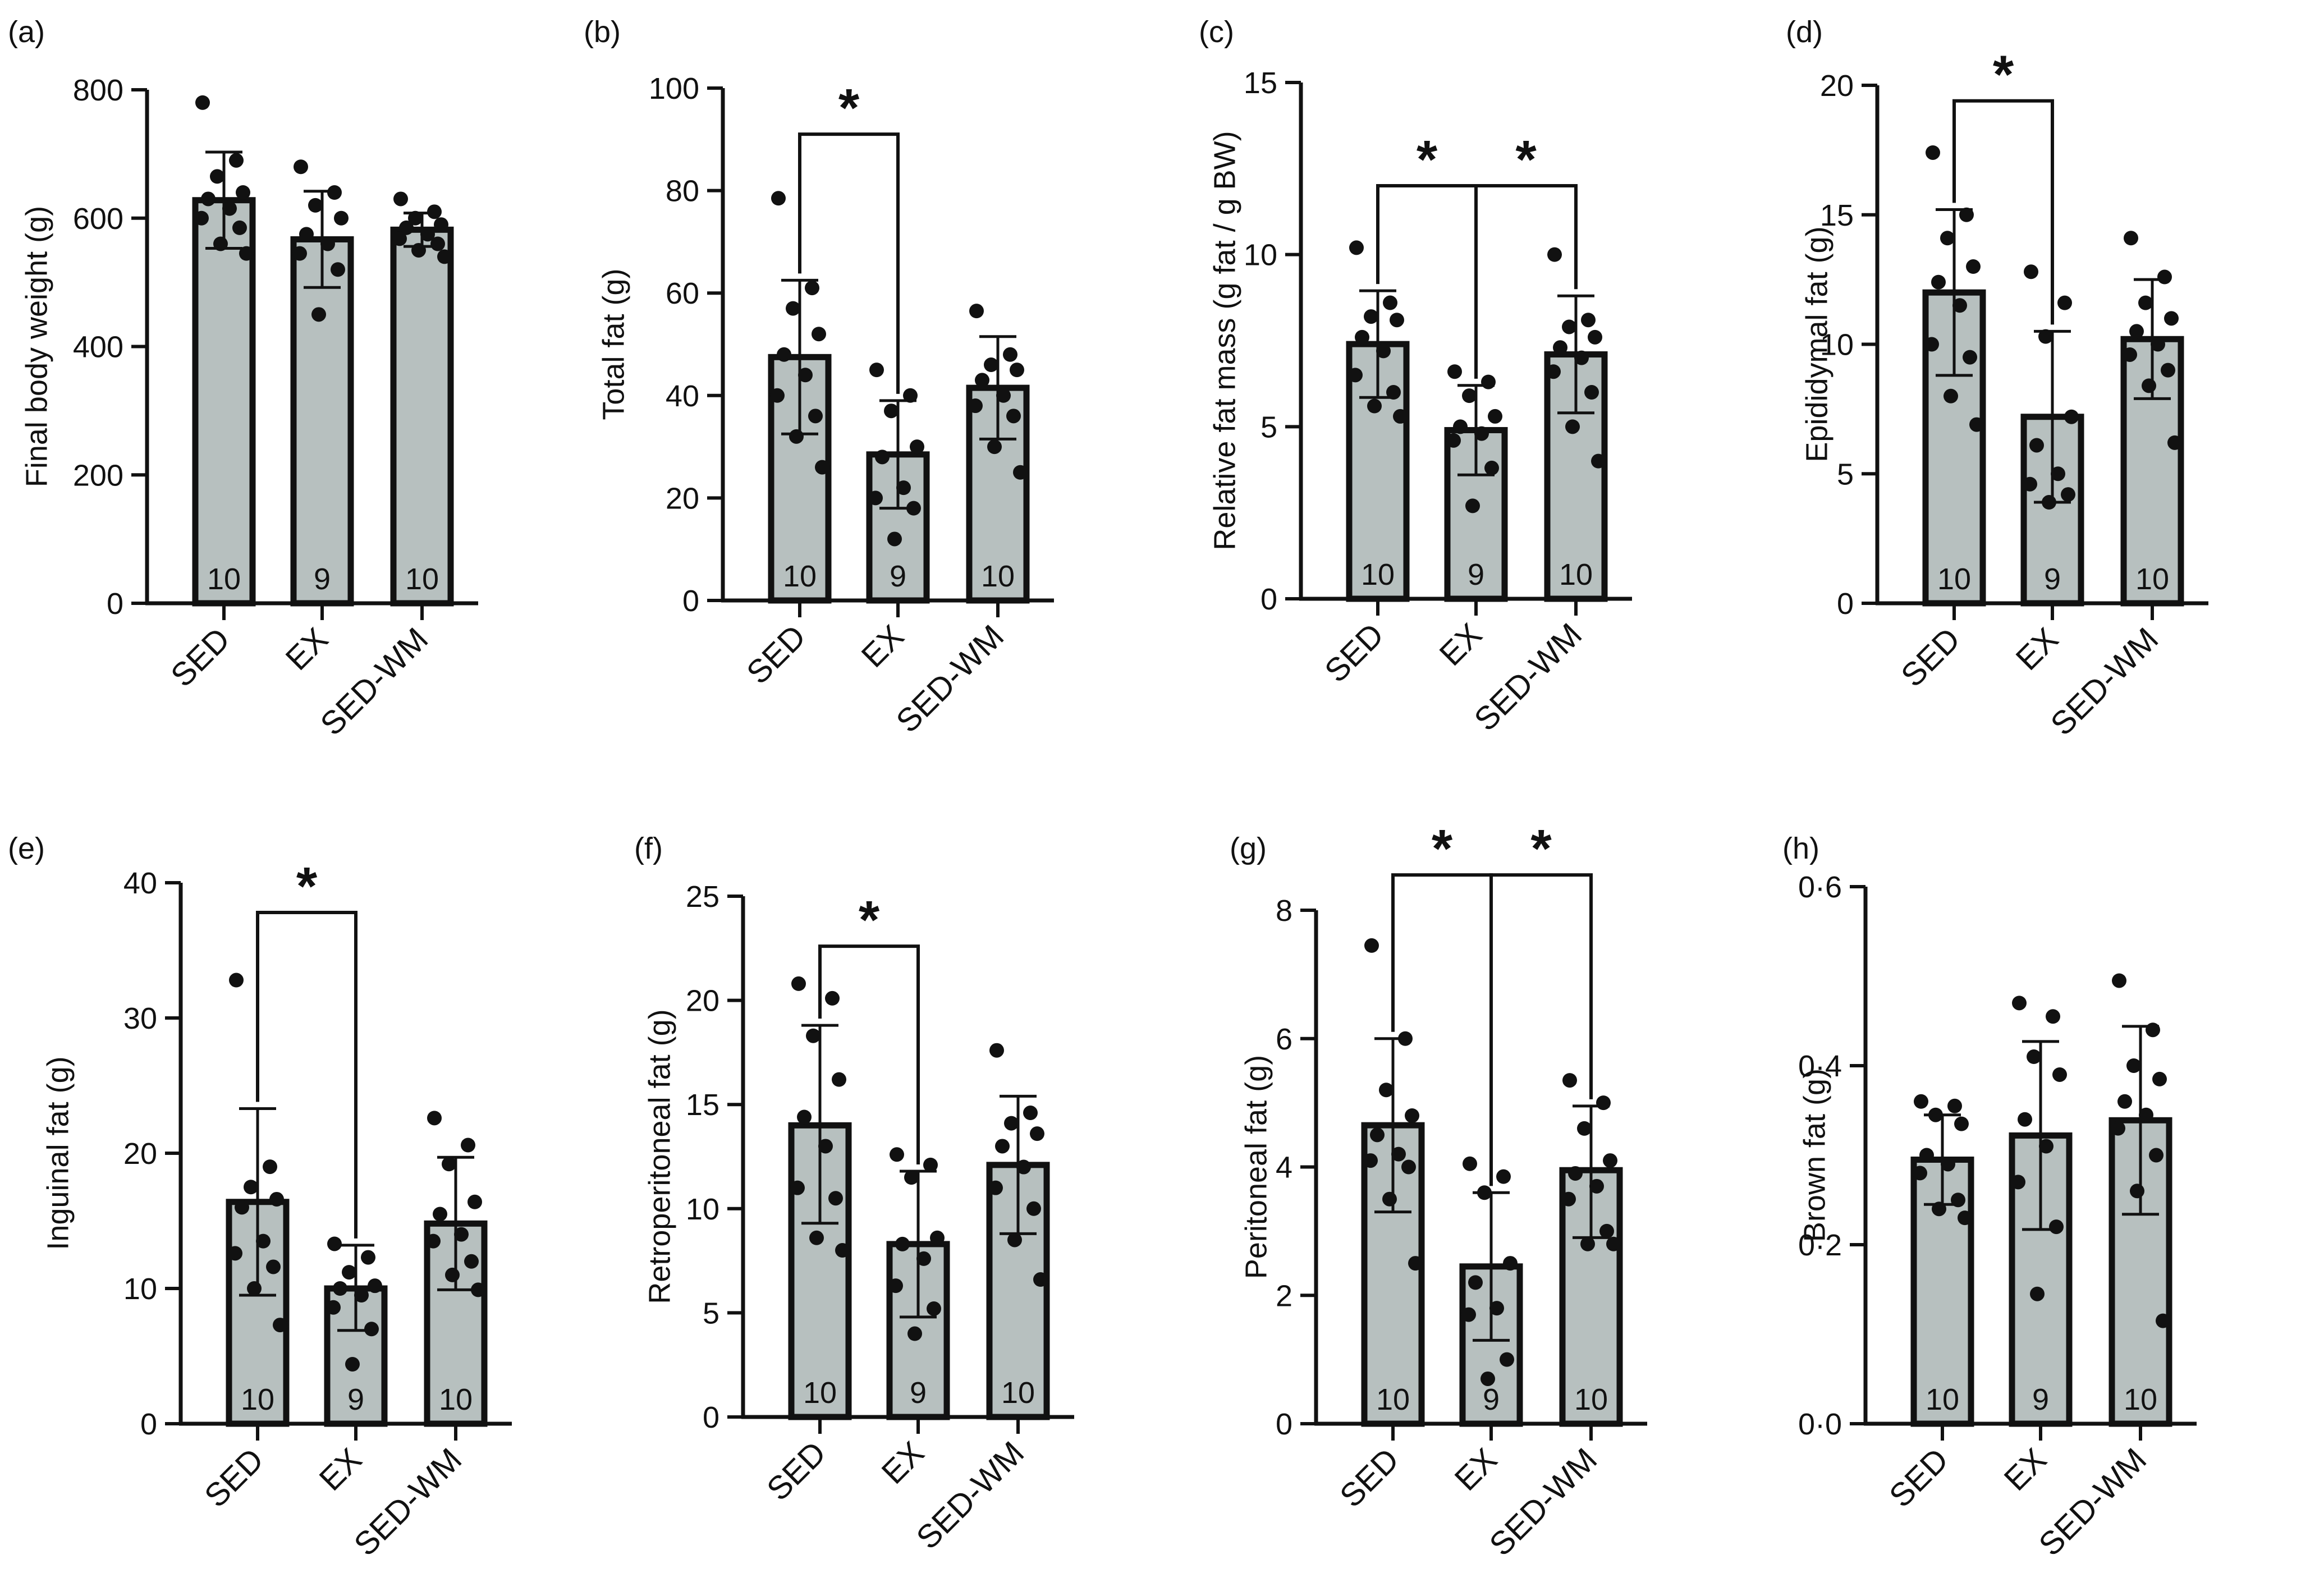 This screenshot has height=1596, width=2301. I want to click on y-tick-label: 0·4, so click(1820, 1066).